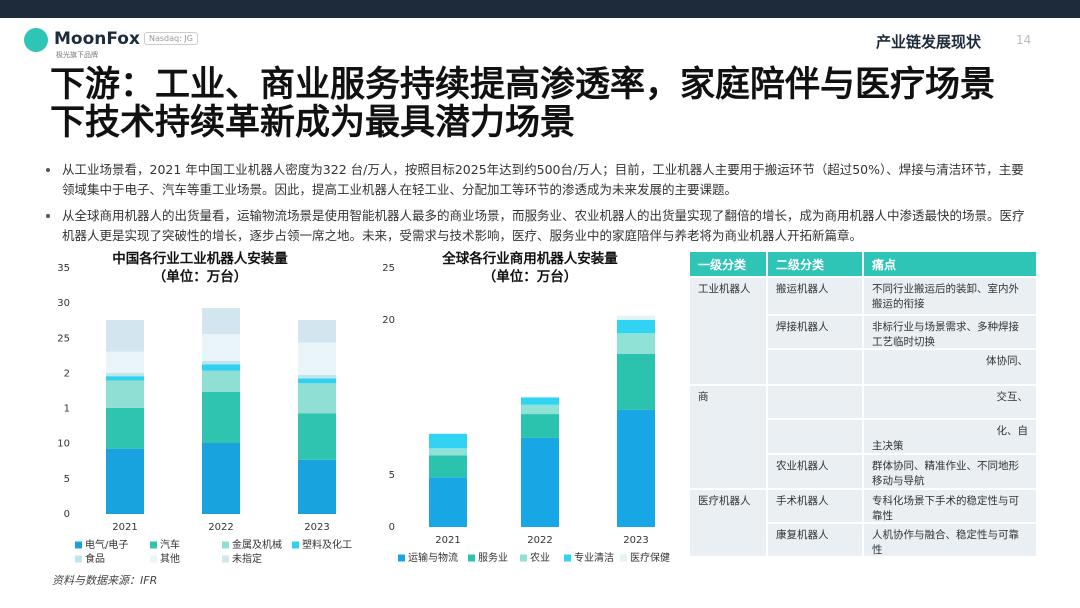 Image resolution: width=1080 pixels, height=608 pixels. I want to click on table-header: 痛点, so click(951, 265).